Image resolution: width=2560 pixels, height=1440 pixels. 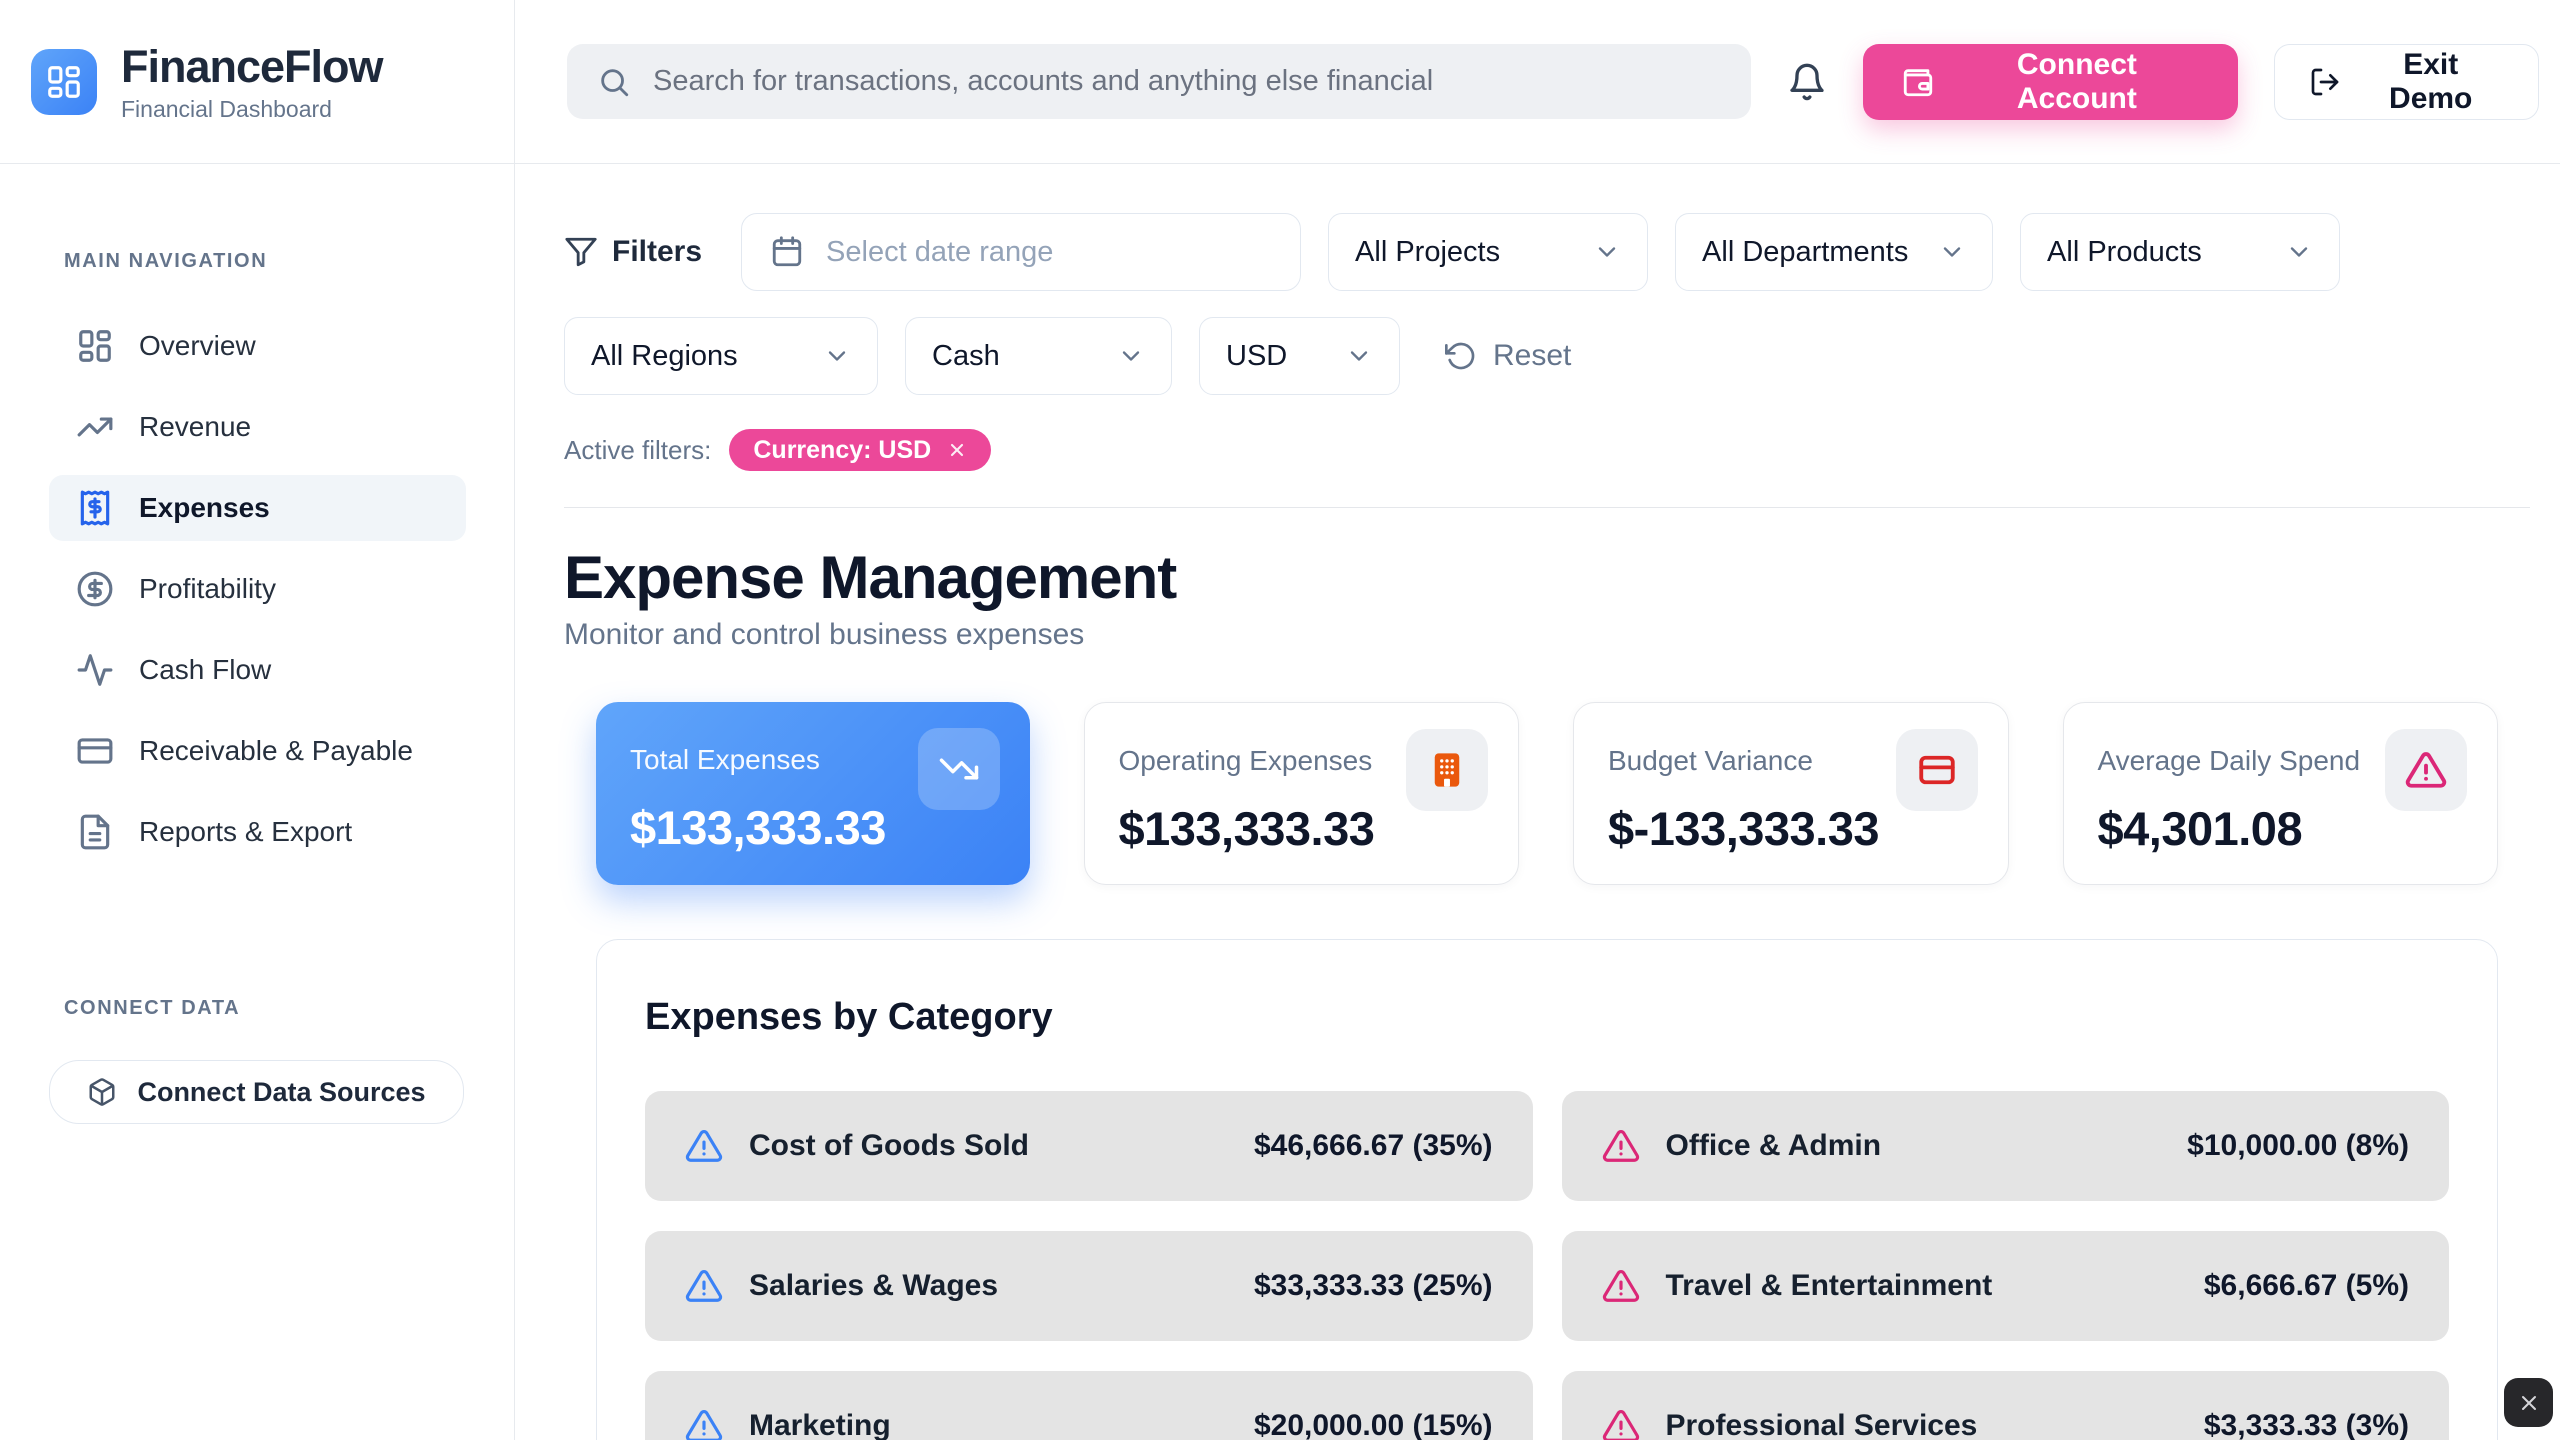 What do you see at coordinates (257, 427) in the screenshot?
I see `sidebar-item-revenue: Revenue` at bounding box center [257, 427].